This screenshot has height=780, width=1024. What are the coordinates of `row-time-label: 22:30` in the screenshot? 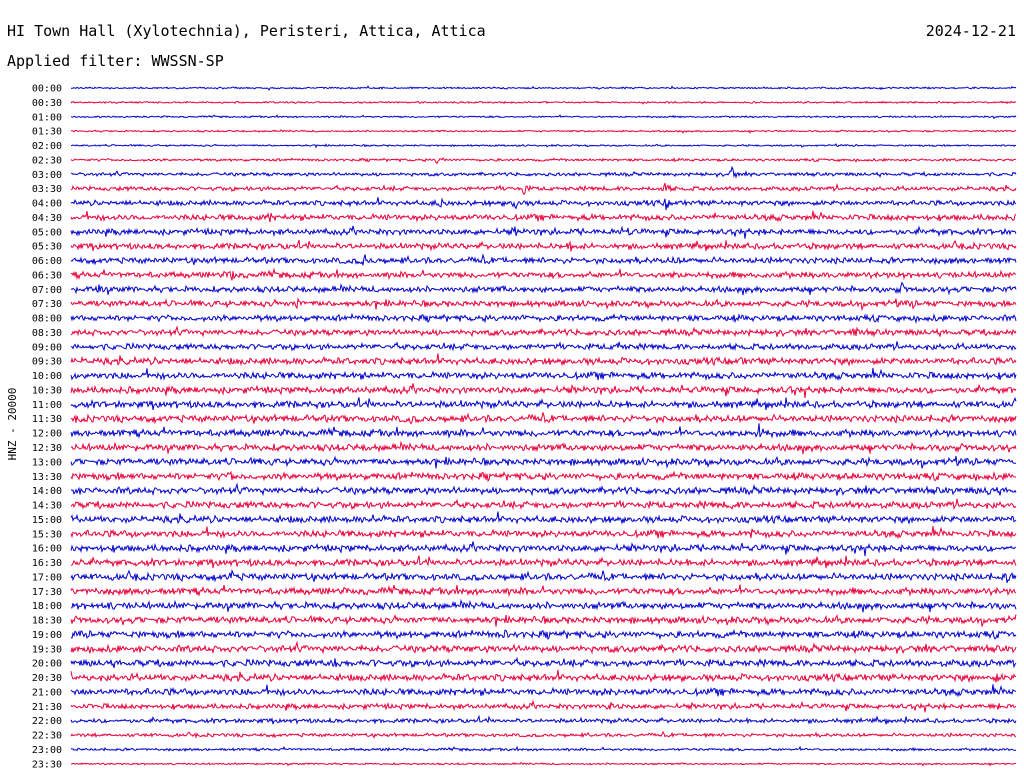 It's located at (47, 736).